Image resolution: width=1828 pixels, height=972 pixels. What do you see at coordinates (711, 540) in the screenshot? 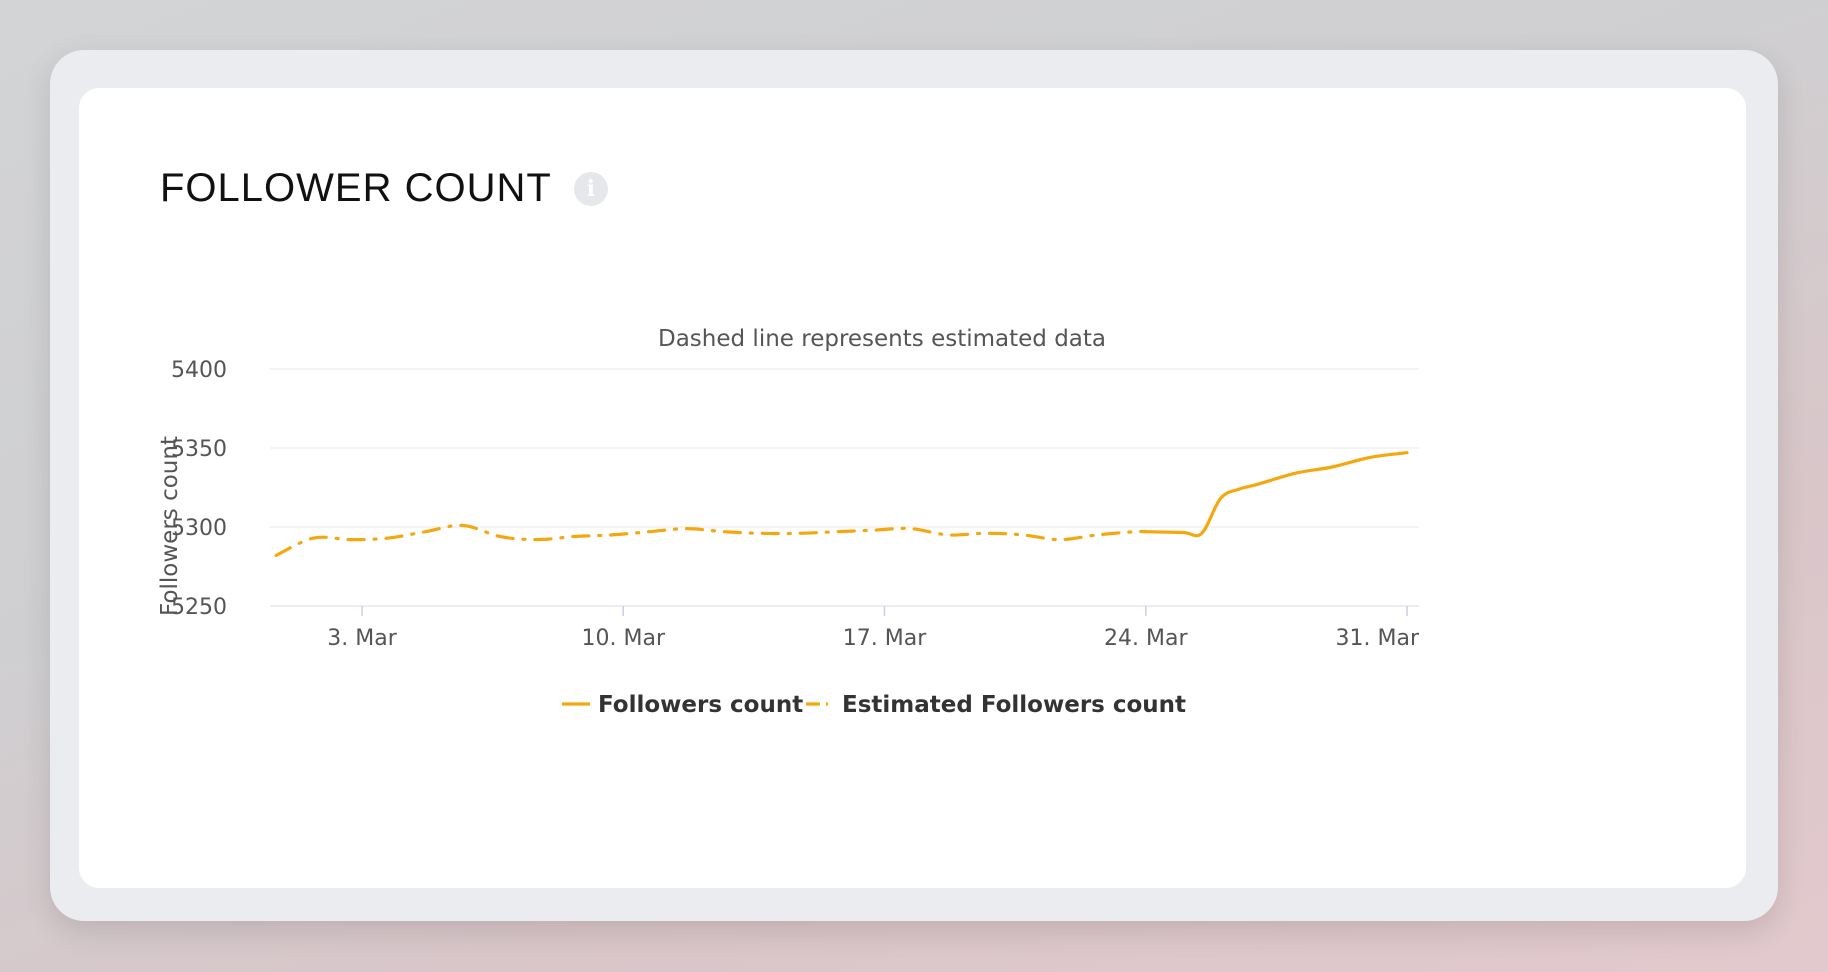
I see `series-line-estimated` at bounding box center [711, 540].